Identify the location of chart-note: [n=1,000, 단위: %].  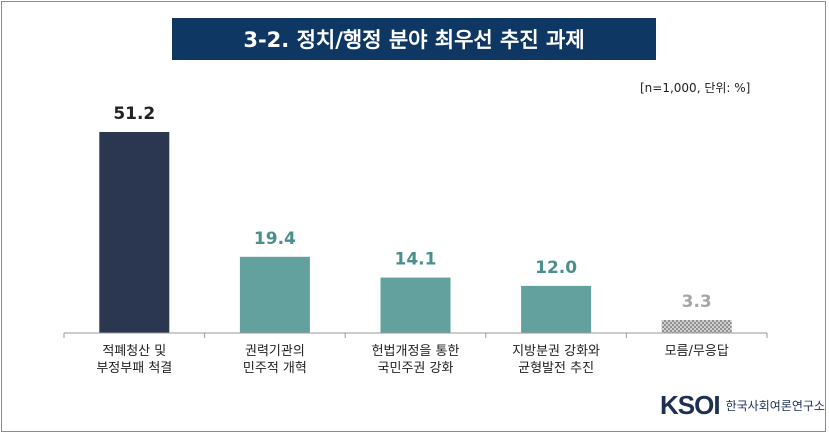
(695, 88).